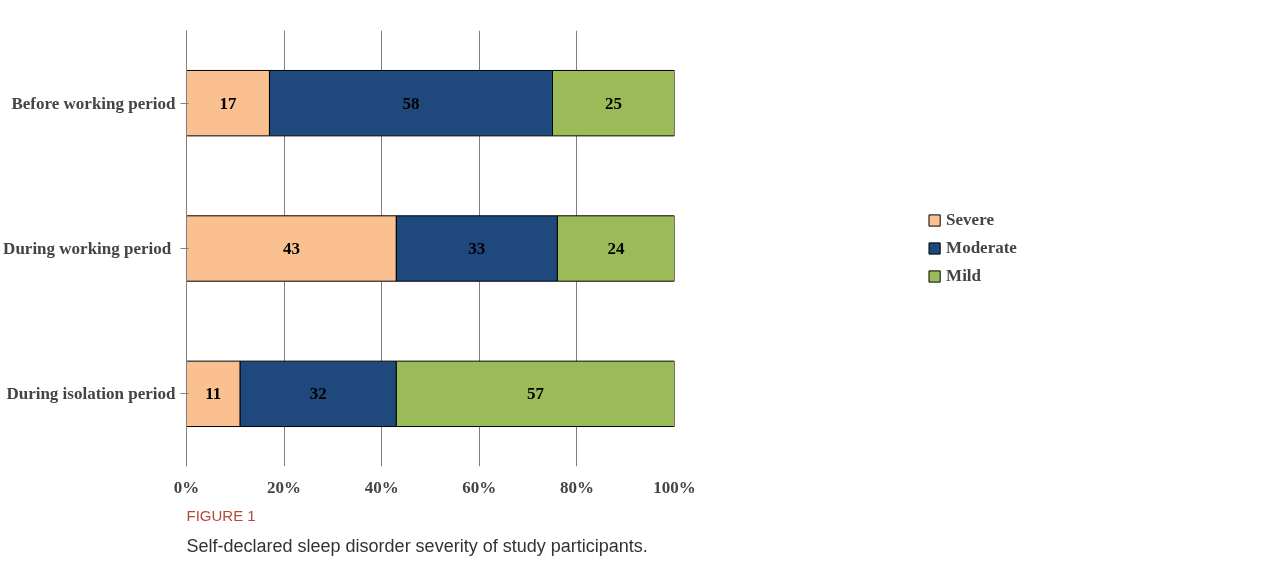  Describe the element at coordinates (479, 487) in the screenshot. I see `x-tick-label: 60%` at that location.